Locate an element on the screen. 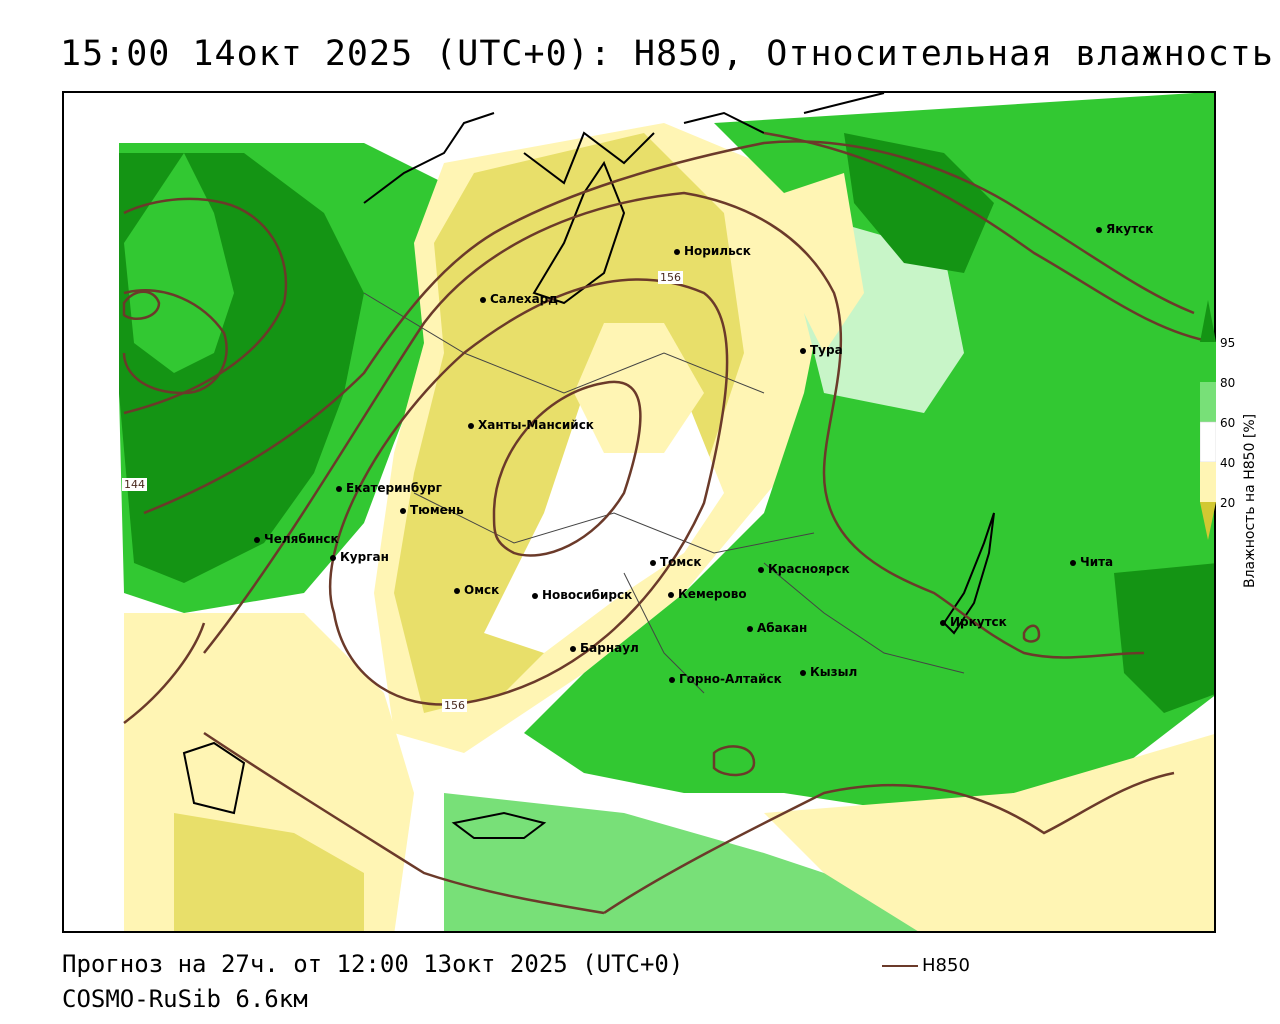 The image size is (1280, 1024). contour-arctic is located at coordinates (988, 237).